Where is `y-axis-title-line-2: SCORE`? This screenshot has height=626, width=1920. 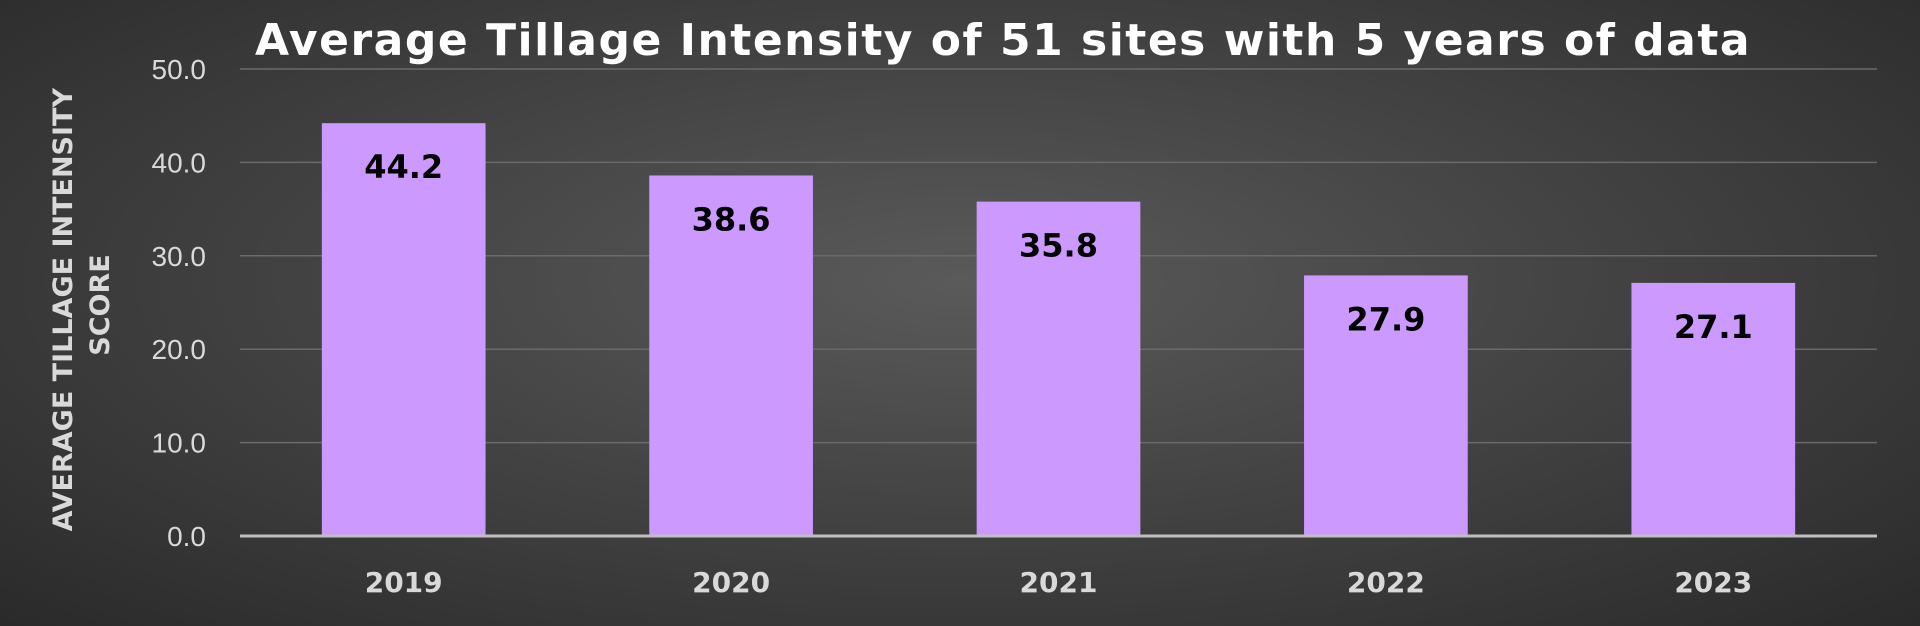
y-axis-title-line-2: SCORE is located at coordinates (100, 304).